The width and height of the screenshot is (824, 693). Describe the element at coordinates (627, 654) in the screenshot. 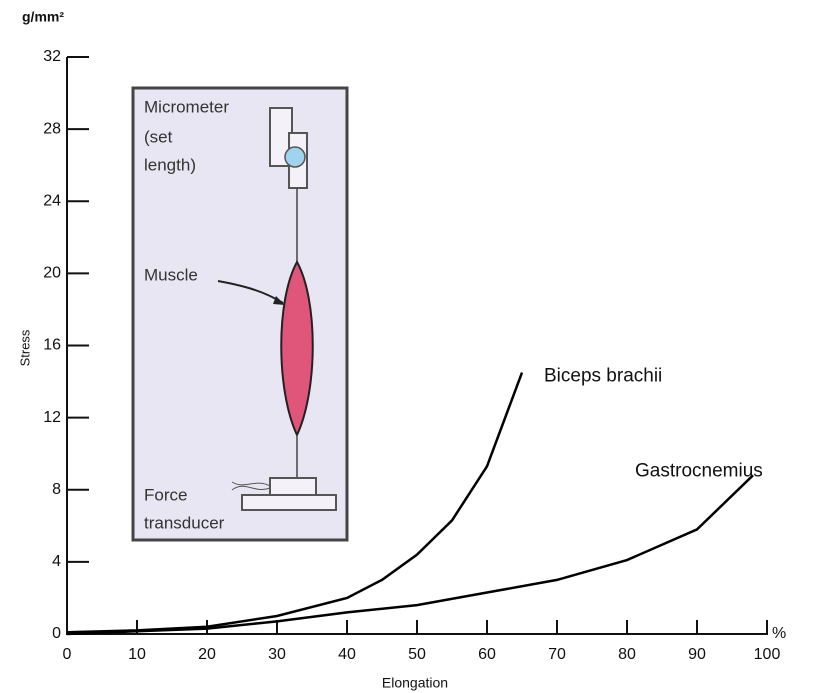

I see `x-tick-label: 80` at that location.